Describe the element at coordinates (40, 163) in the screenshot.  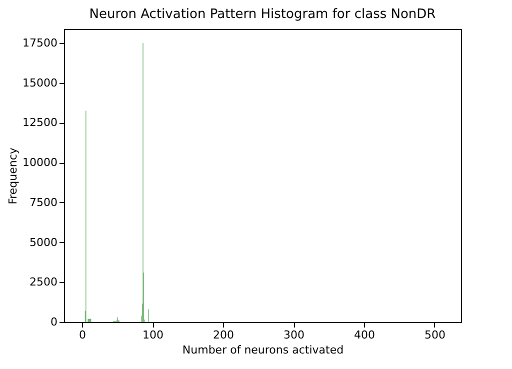
I see `y-tick-label: 10000` at that location.